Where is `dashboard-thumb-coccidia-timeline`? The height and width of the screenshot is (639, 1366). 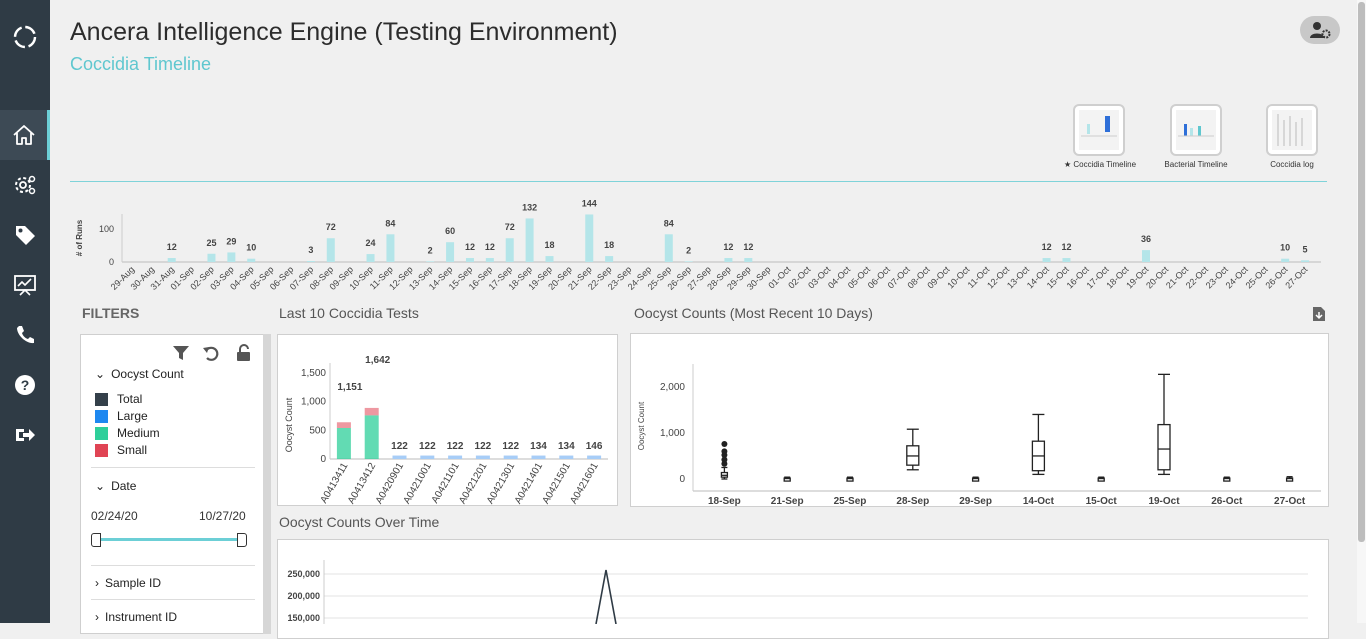
dashboard-thumb-coccidia-timeline is located at coordinates (1099, 130).